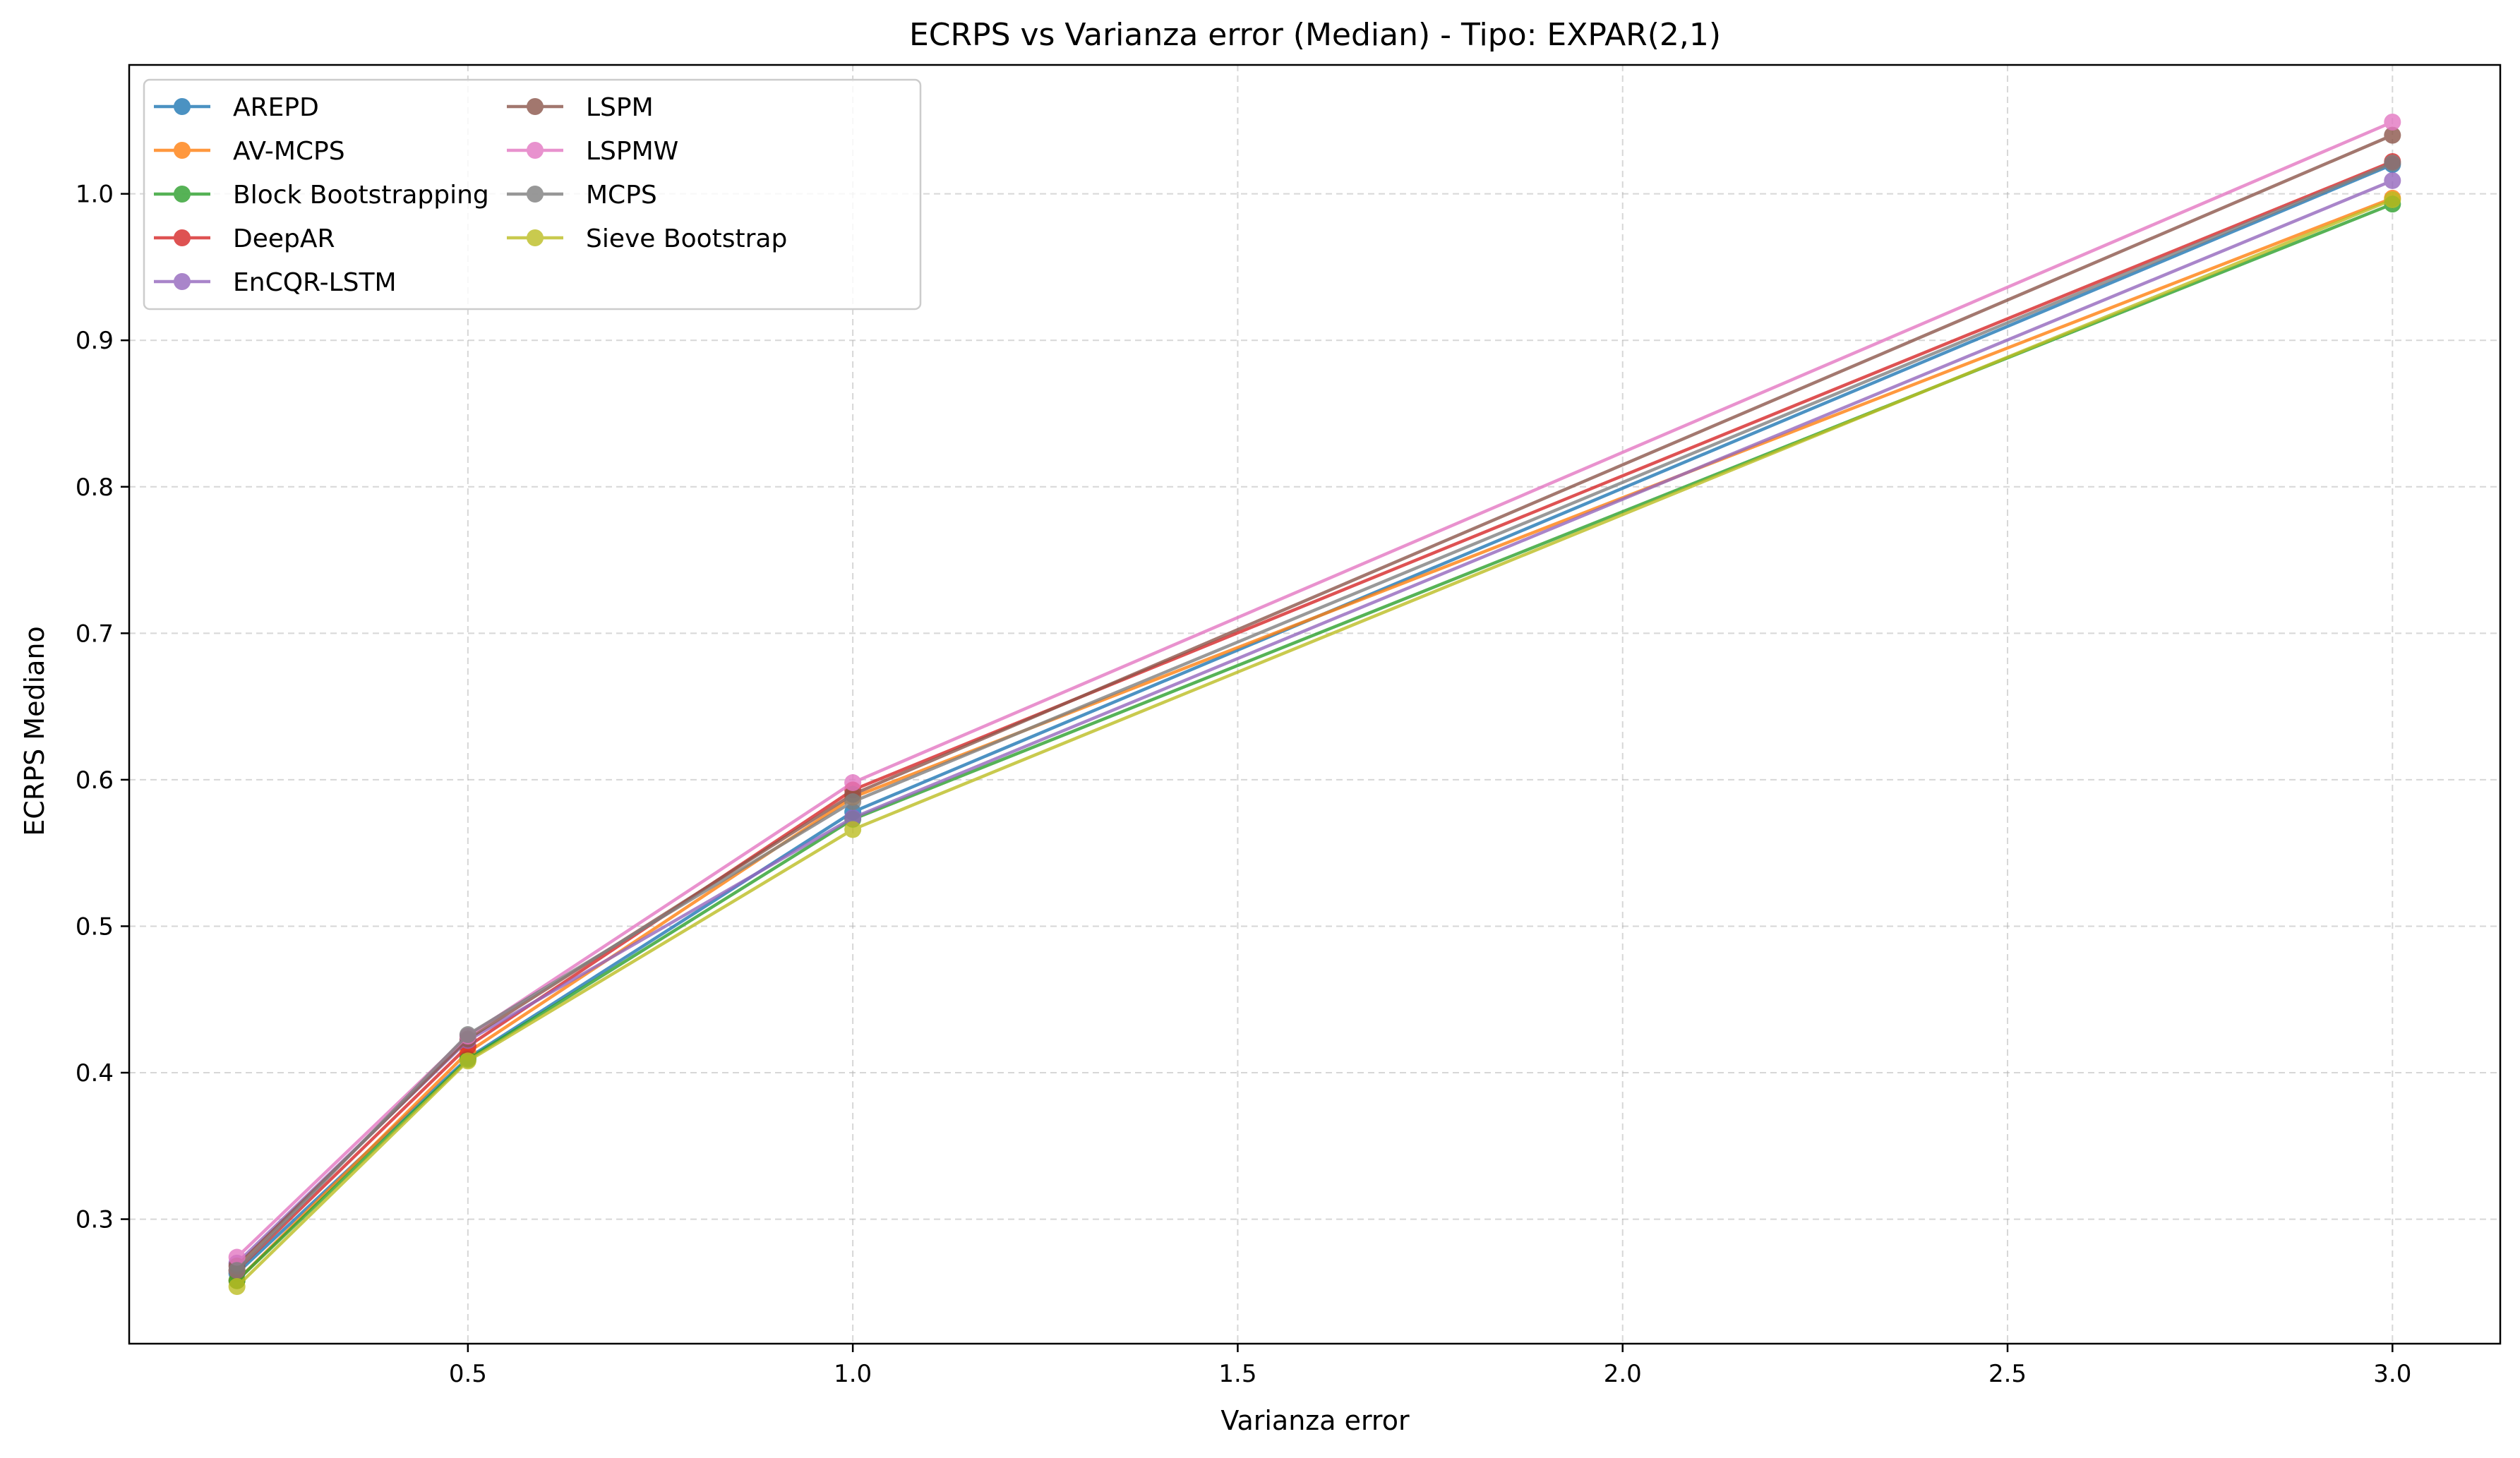 The height and width of the screenshot is (1458, 2520). I want to click on legend-item: Block Bootstrapping, so click(322, 195).